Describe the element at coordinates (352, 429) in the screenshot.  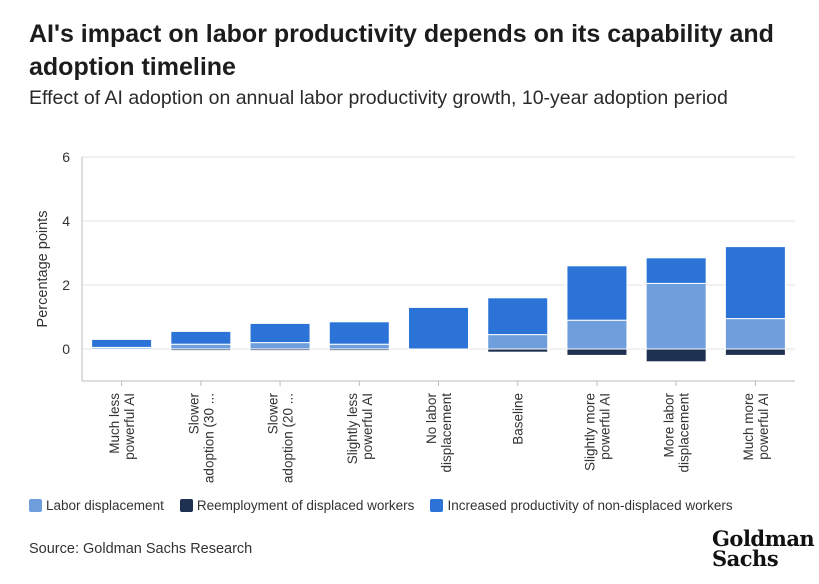
I see `x-tick-label-3-line-0: Slightly less` at that location.